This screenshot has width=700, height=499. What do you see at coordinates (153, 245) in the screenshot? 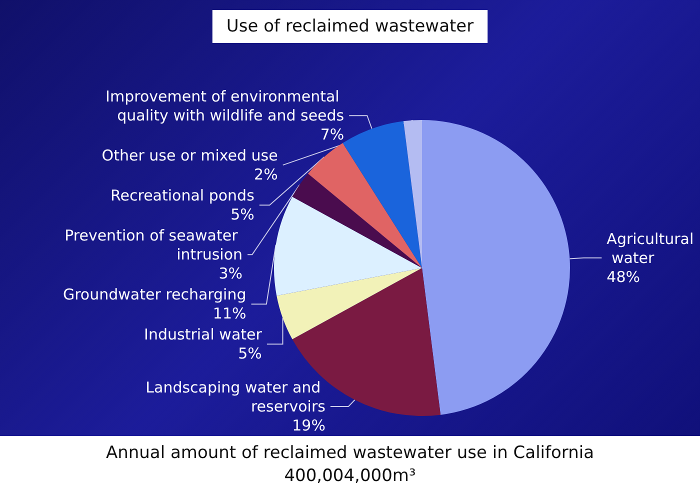
I see `slice-label: Prevention of seawater intrusion` at bounding box center [153, 245].